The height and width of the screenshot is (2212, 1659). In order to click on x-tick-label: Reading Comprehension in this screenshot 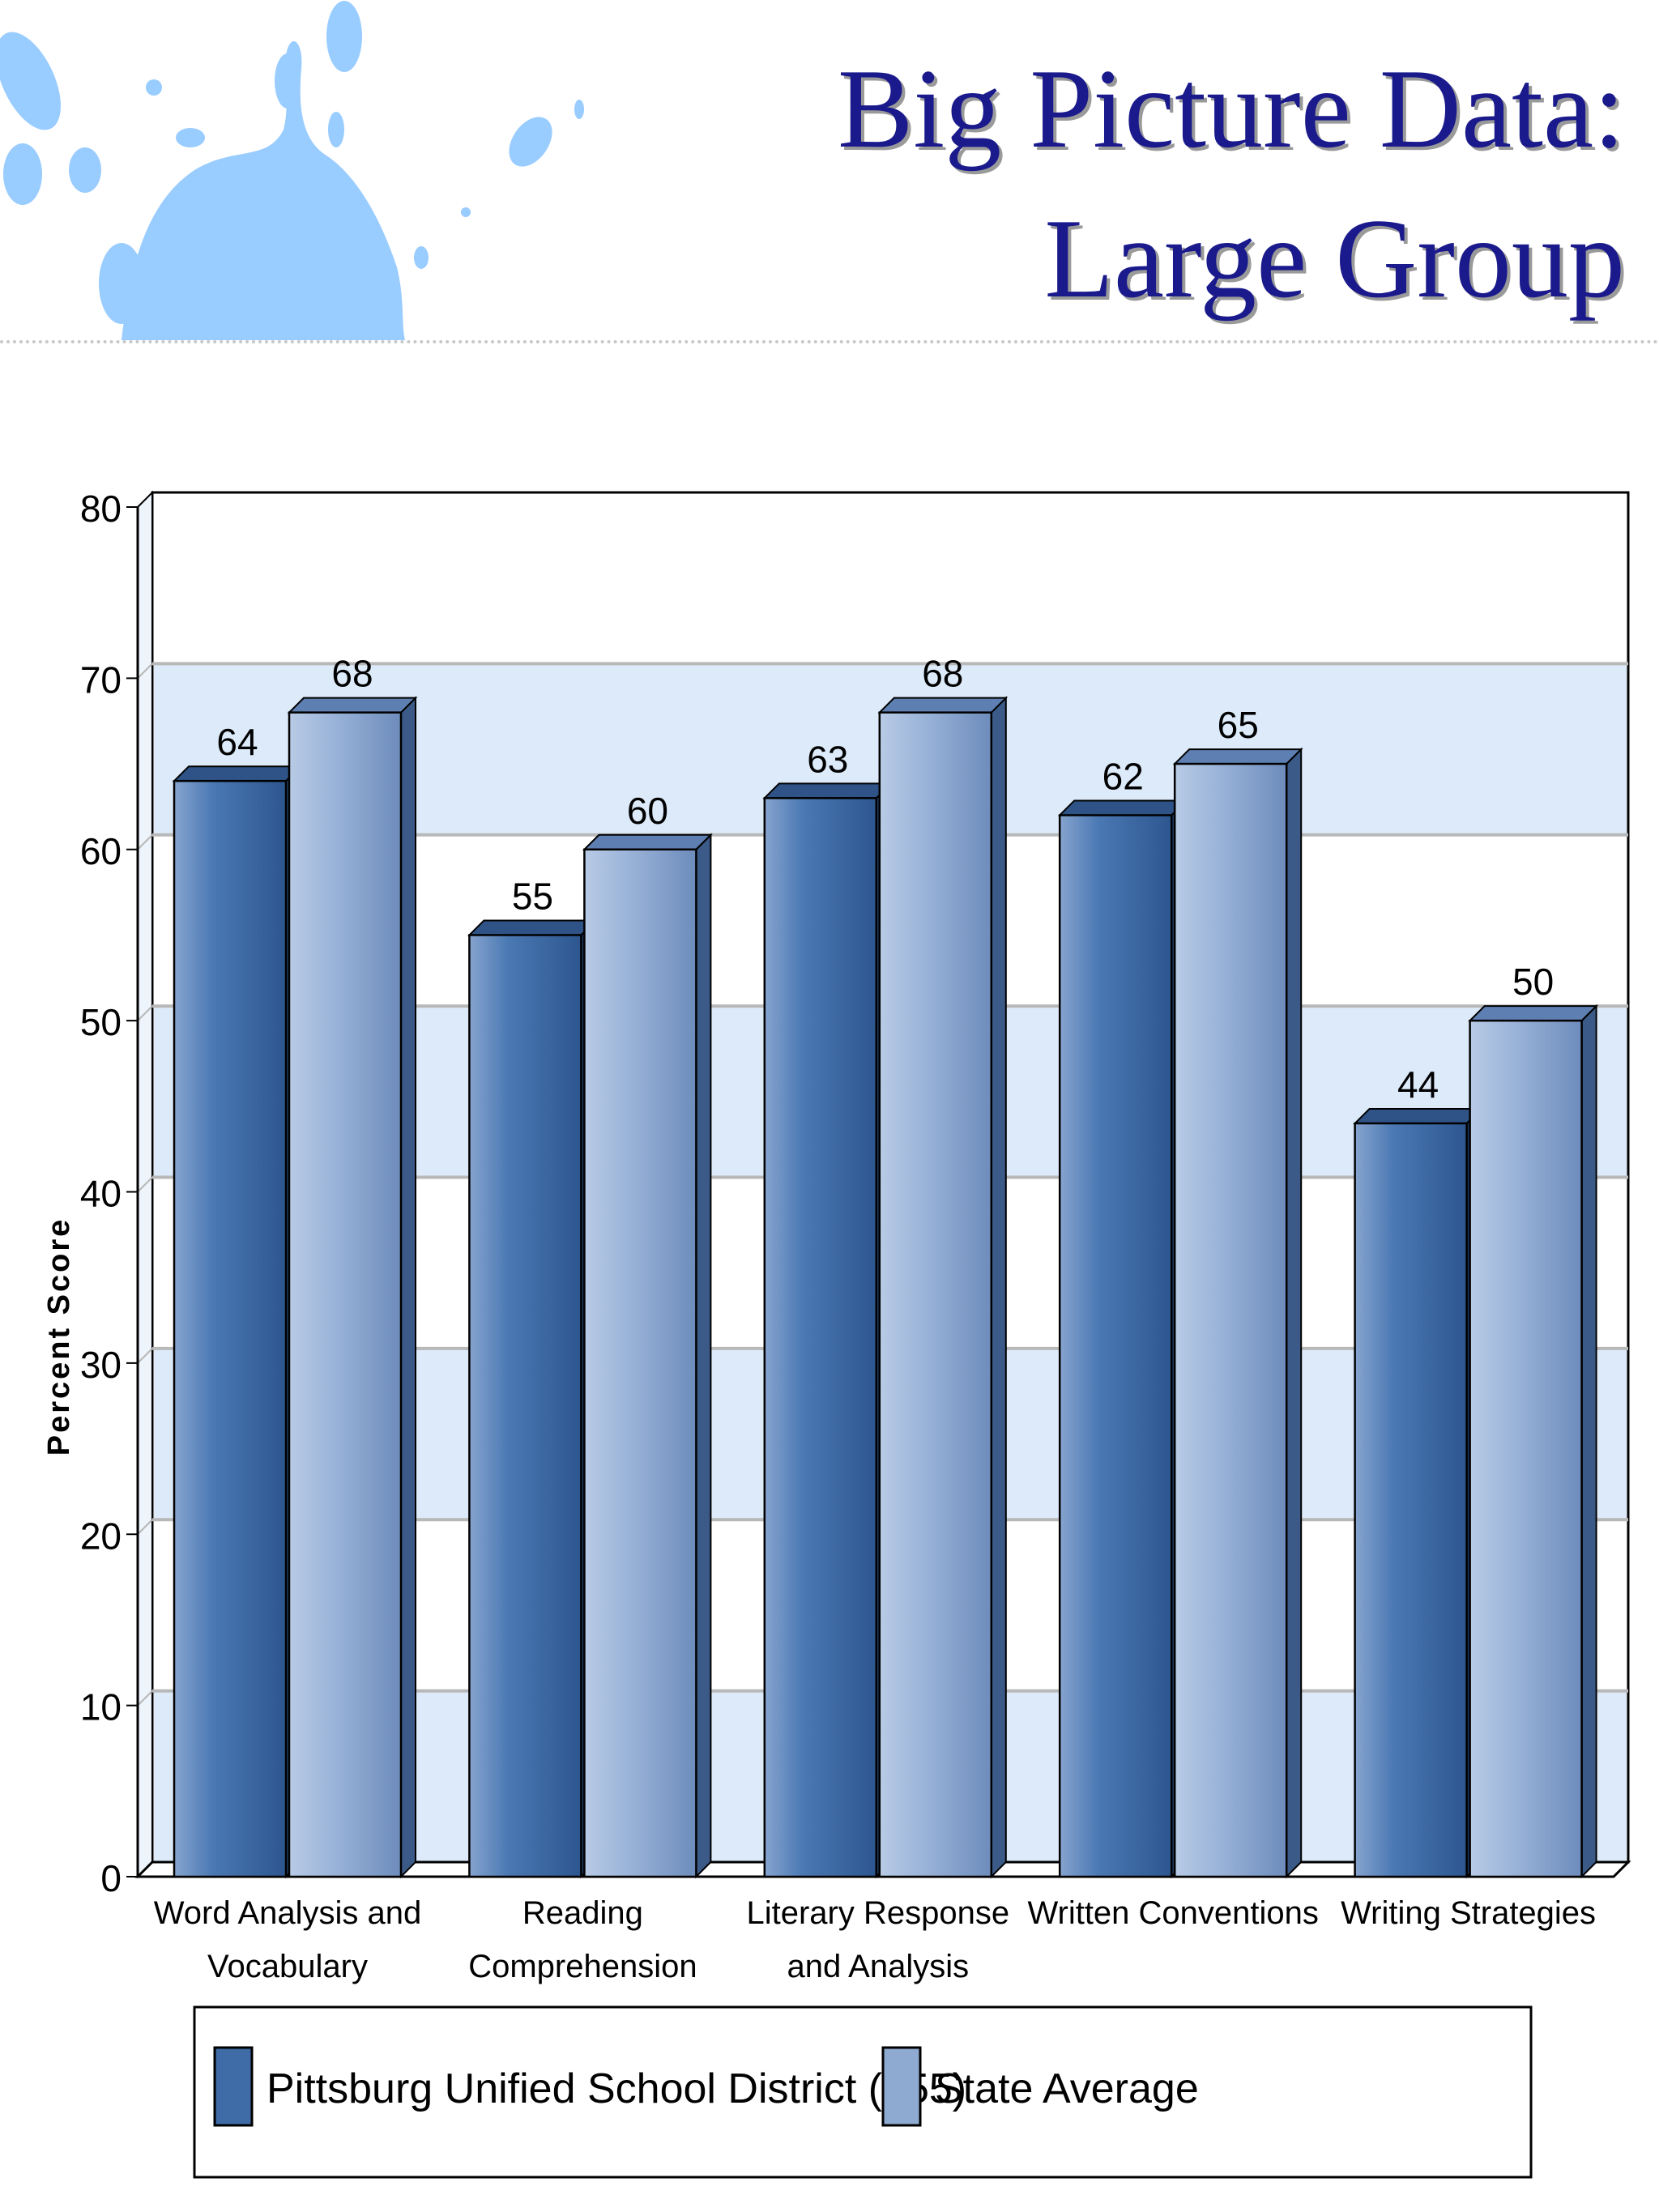, I will do `click(582, 1940)`.